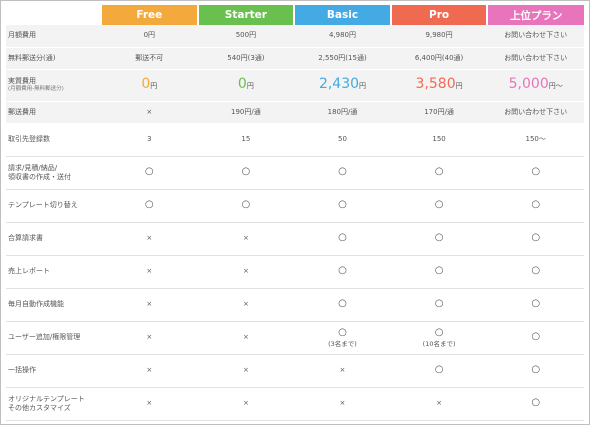  What do you see at coordinates (53, 206) in the screenshot?
I see `row-label: テンプレート切り替え` at bounding box center [53, 206].